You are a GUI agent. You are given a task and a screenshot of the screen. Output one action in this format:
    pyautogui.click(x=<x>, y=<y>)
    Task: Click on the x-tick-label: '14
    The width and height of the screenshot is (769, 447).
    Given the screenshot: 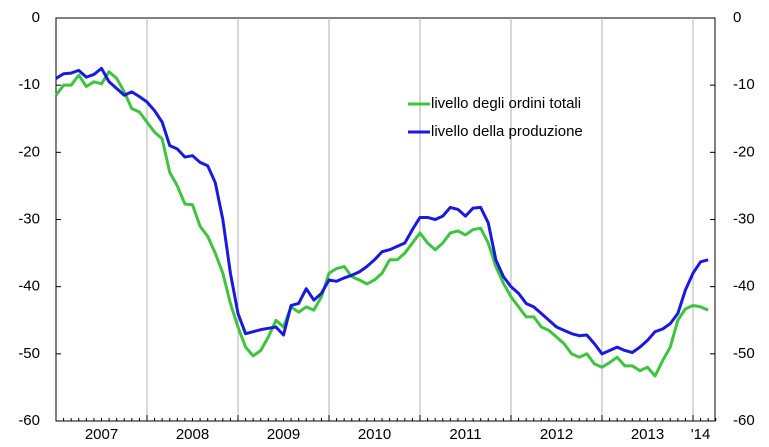 What is the action you would take?
    pyautogui.click(x=701, y=434)
    